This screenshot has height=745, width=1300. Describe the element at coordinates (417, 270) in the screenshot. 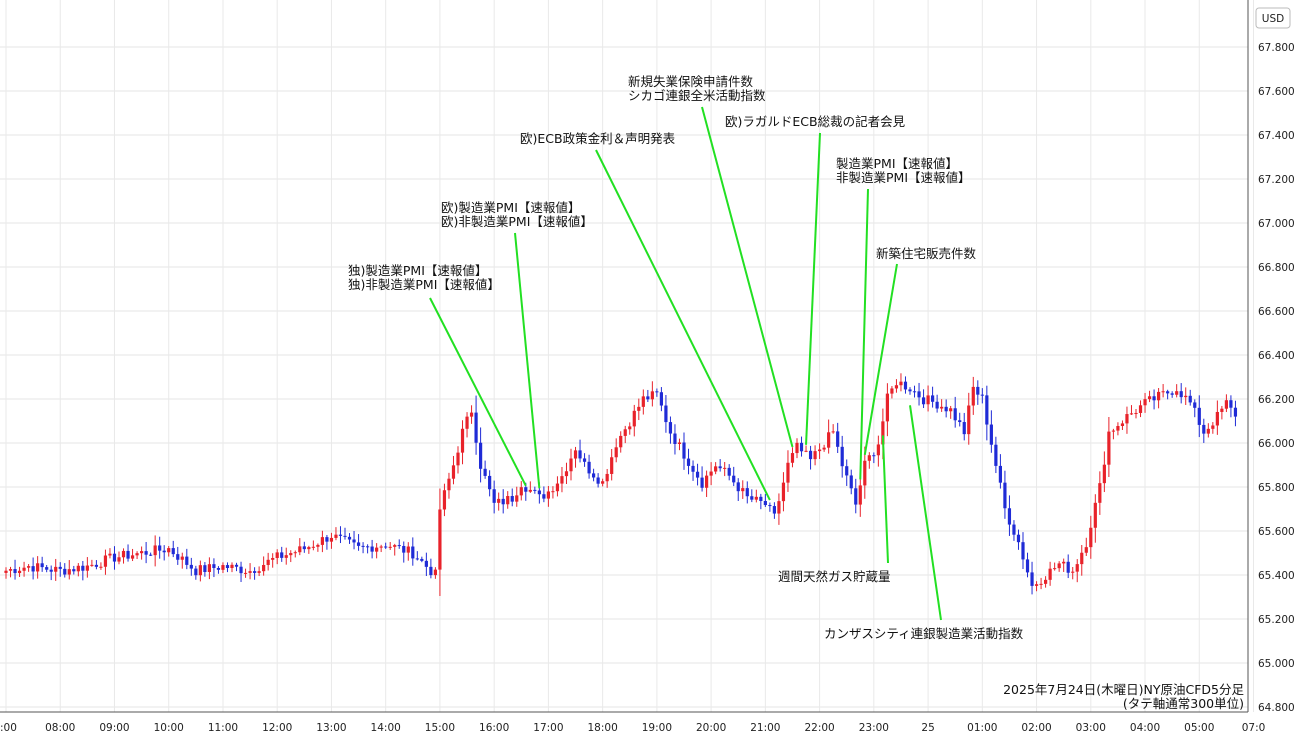

I see `annotation-label: 独)製造業PMI【速報値】` at that location.